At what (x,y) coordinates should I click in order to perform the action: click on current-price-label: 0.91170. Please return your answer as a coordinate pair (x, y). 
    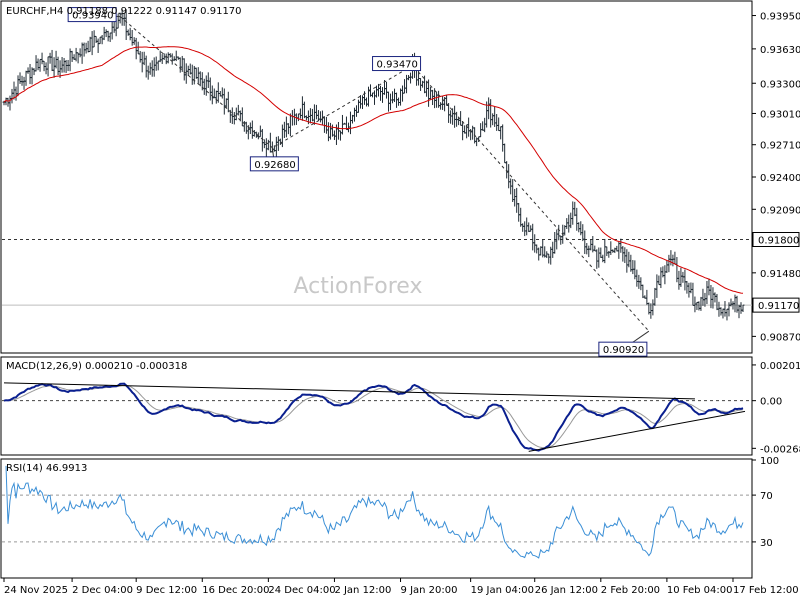
    Looking at the image, I should click on (778, 306).